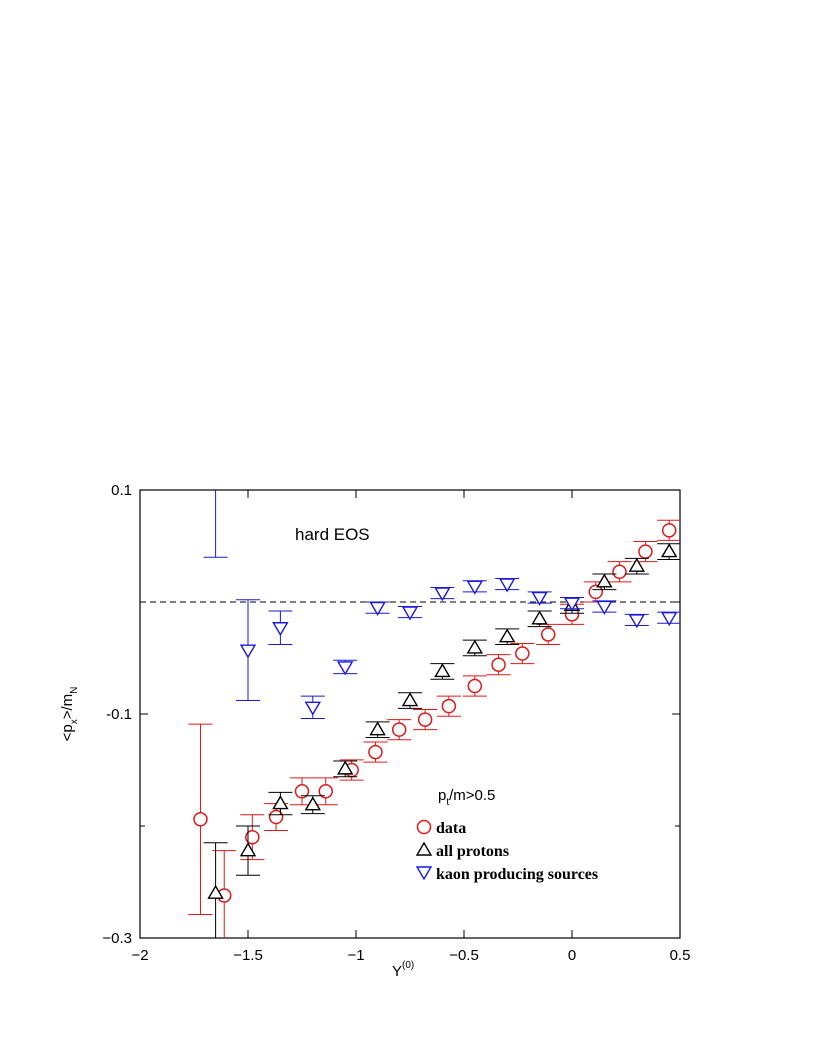 The width and height of the screenshot is (817, 1058). I want to click on legend-label-kaon-sources: kaon producing sources, so click(517, 874).